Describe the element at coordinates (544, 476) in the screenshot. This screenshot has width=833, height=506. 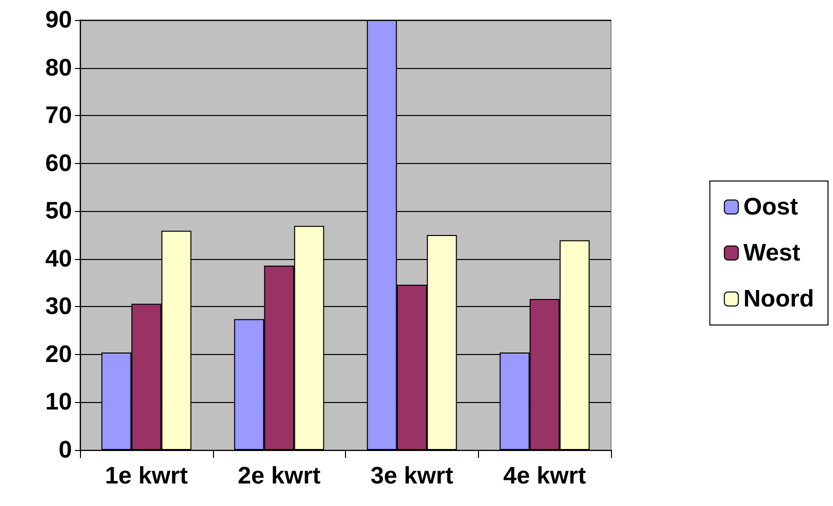
I see `x-tick-label: 4e kwrt` at that location.